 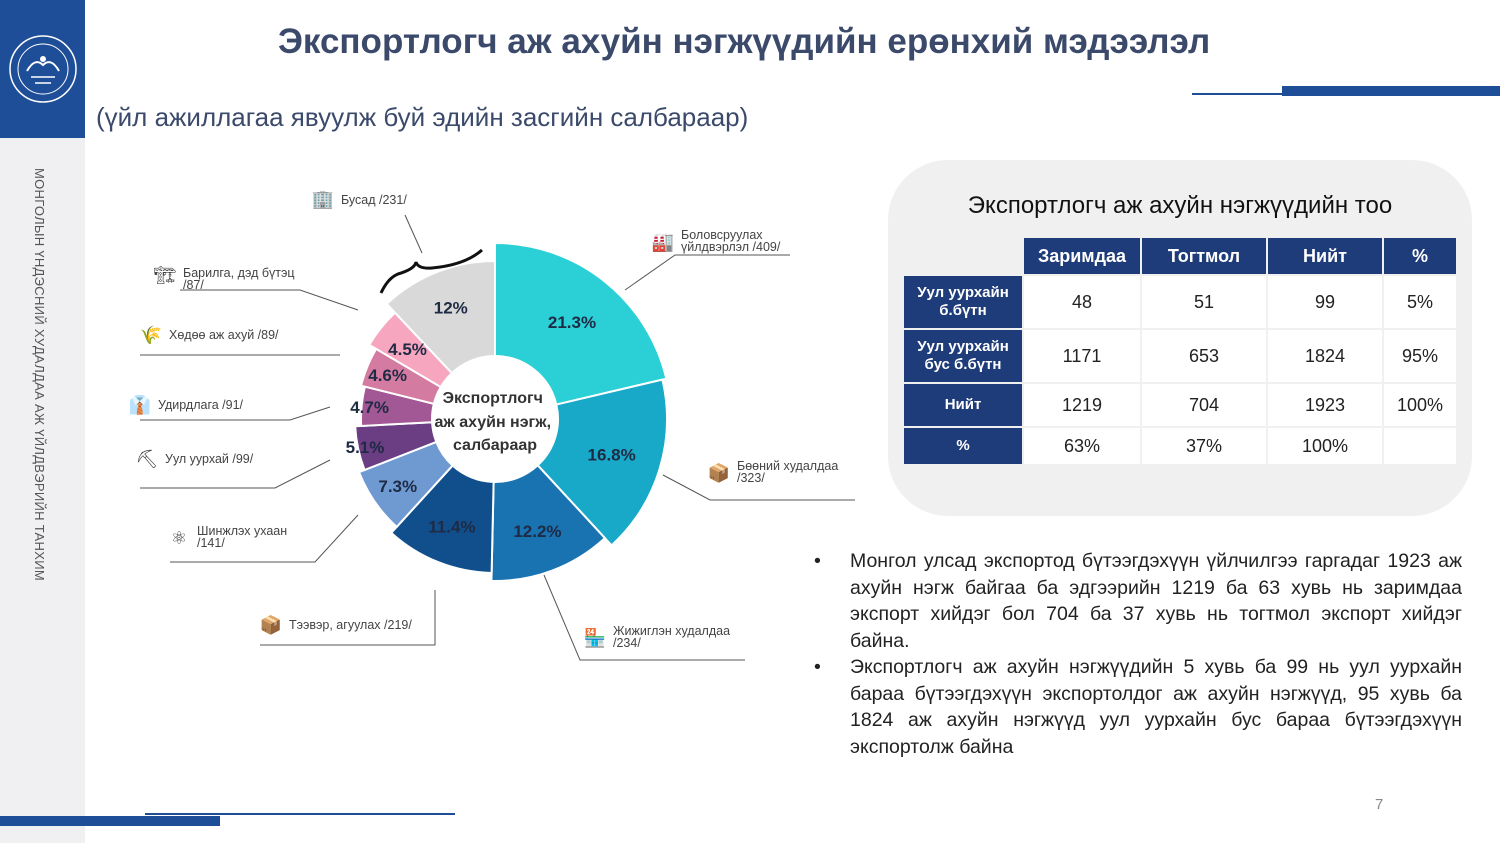 I want to click on pie-slice-label: 5.1%, so click(x=365, y=447).